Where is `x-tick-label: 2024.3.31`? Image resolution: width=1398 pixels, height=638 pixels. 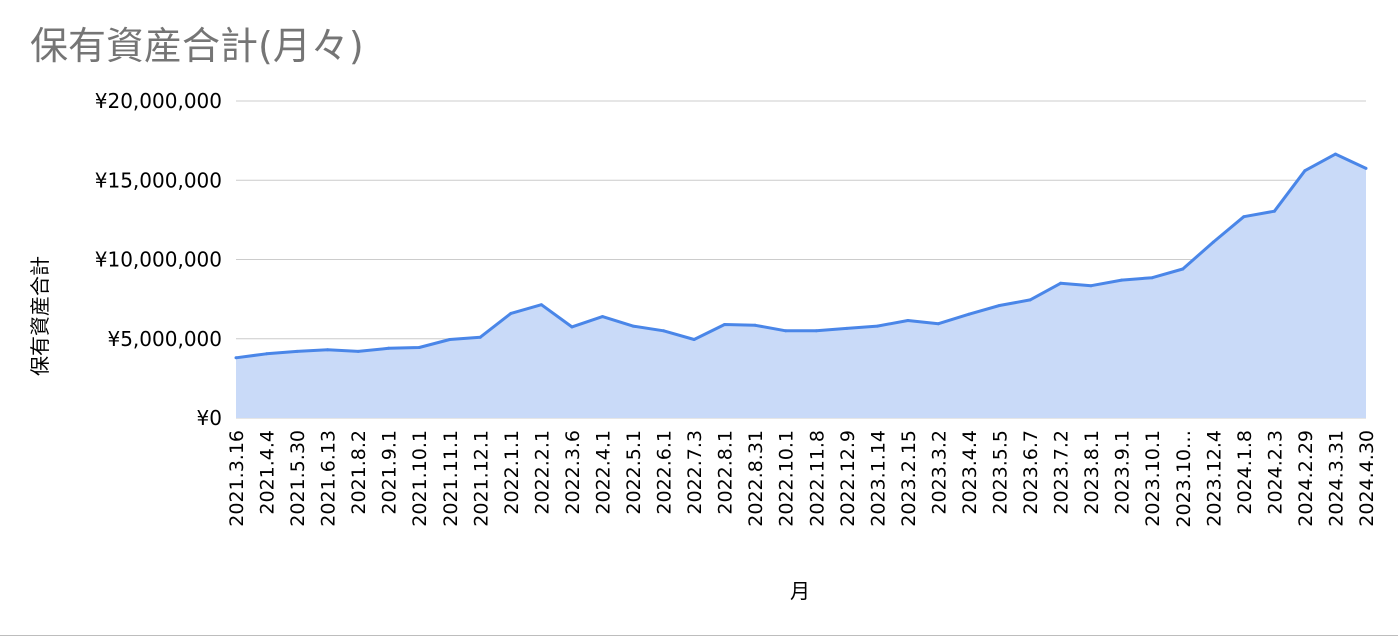
x-tick-label: 2024.3.31 is located at coordinates (1337, 478).